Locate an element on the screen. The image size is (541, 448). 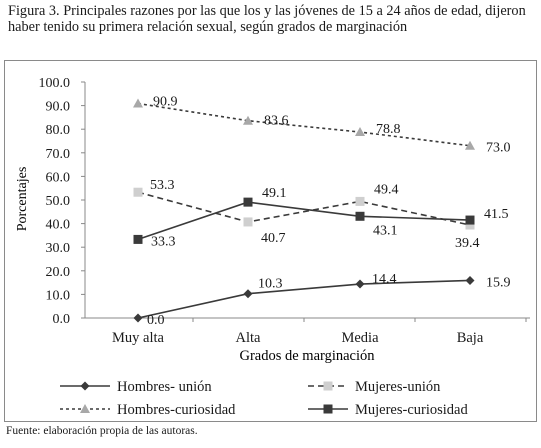
data-label: 15.9 is located at coordinates (498, 282).